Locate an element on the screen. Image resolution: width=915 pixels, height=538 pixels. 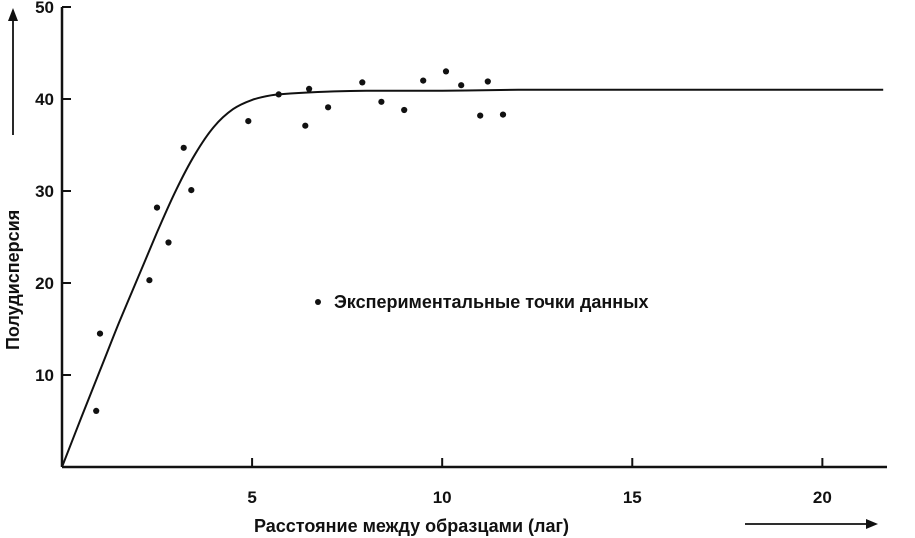
y-axis-title: Полудисперсия is located at coordinates (13, 280).